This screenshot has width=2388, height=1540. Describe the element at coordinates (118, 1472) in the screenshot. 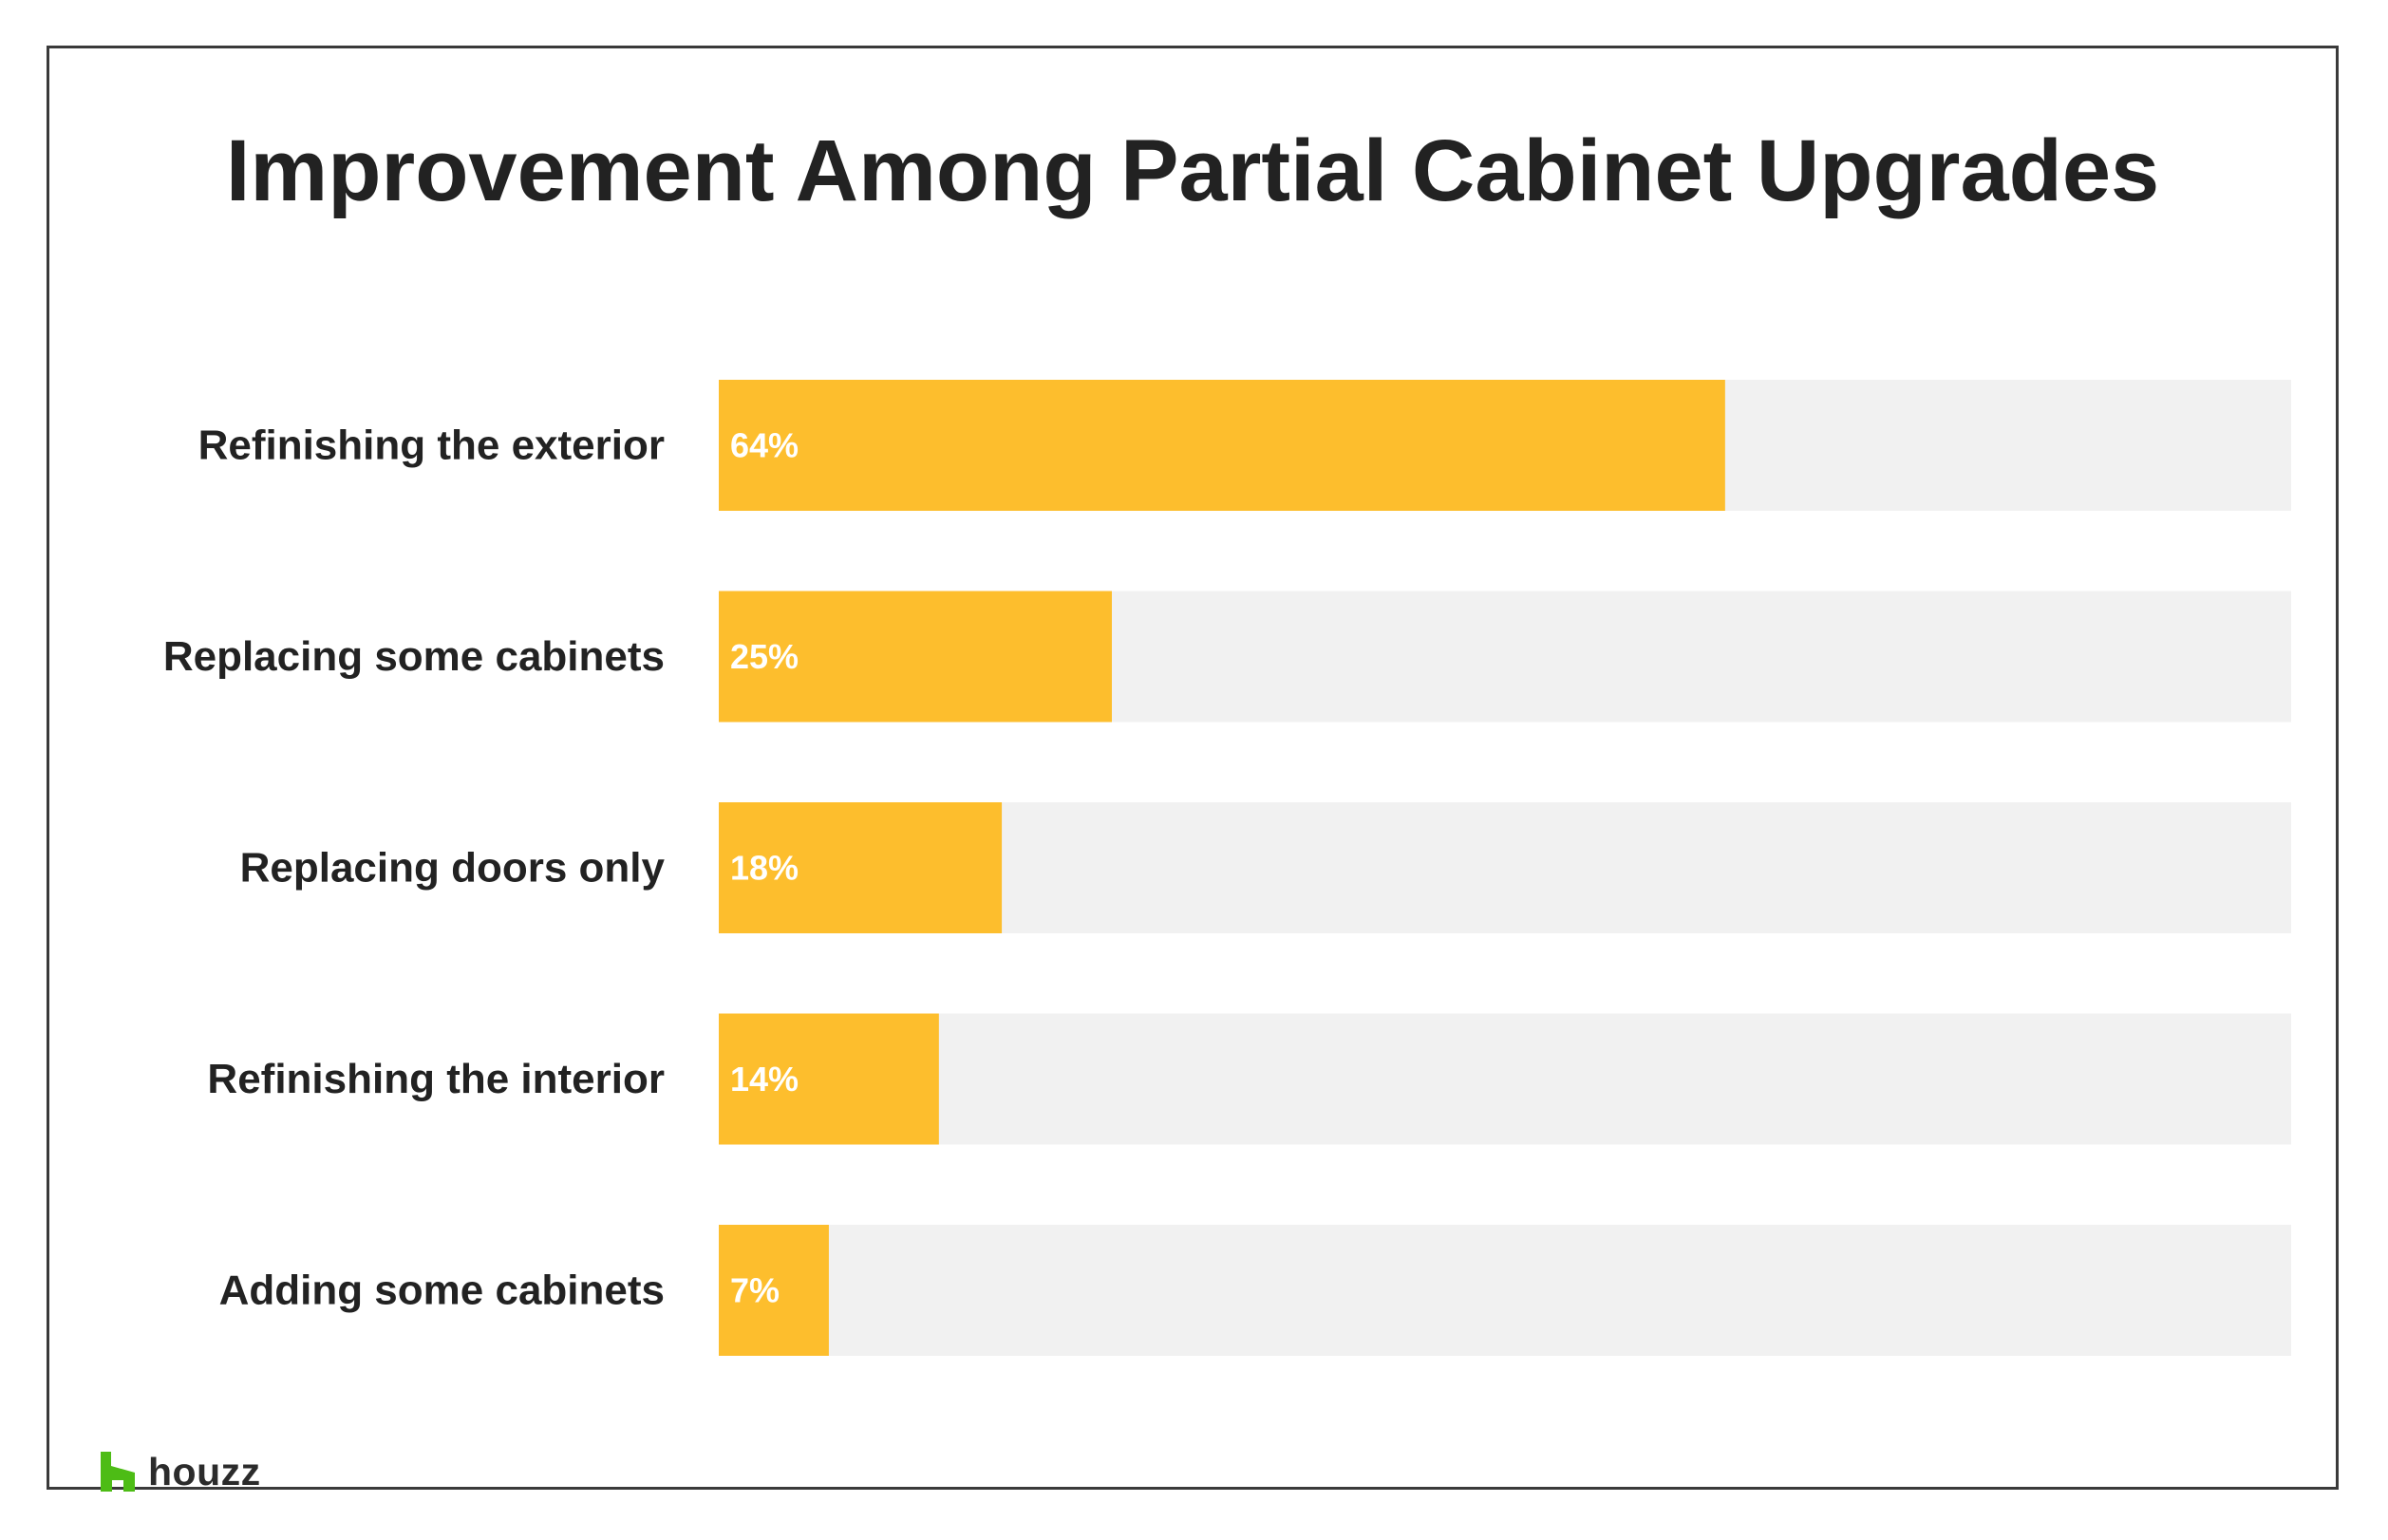

I see `houzz-logo-icon` at that location.